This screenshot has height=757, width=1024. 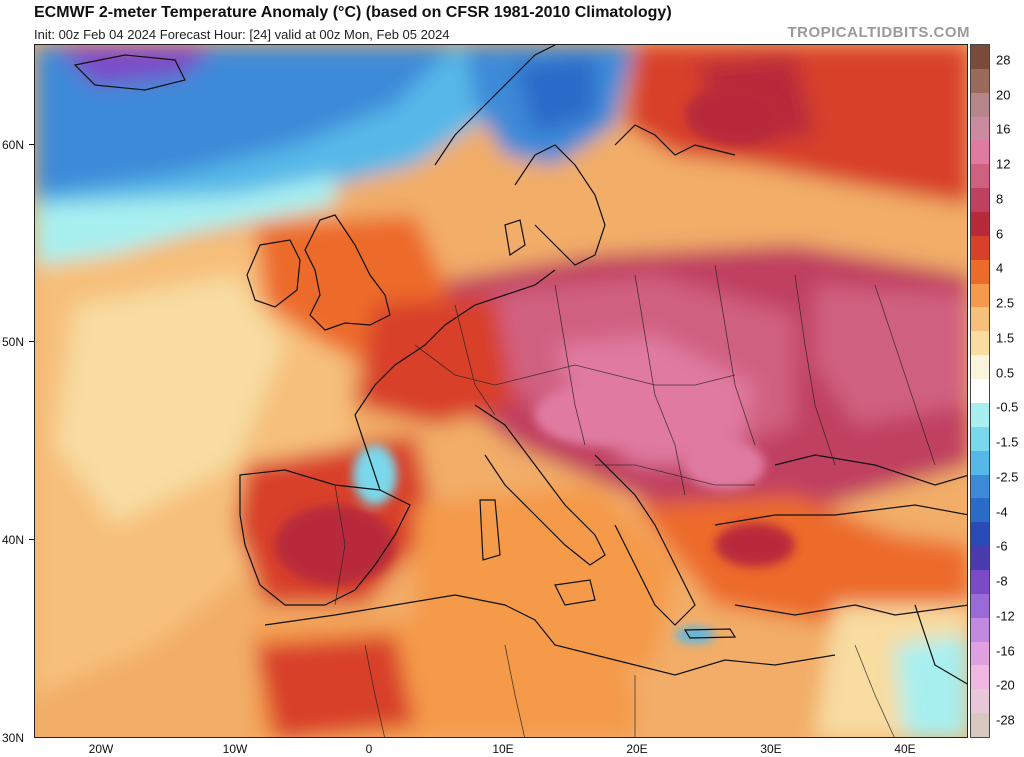 I want to click on colorbar-label: 1.5, so click(x=1005, y=338).